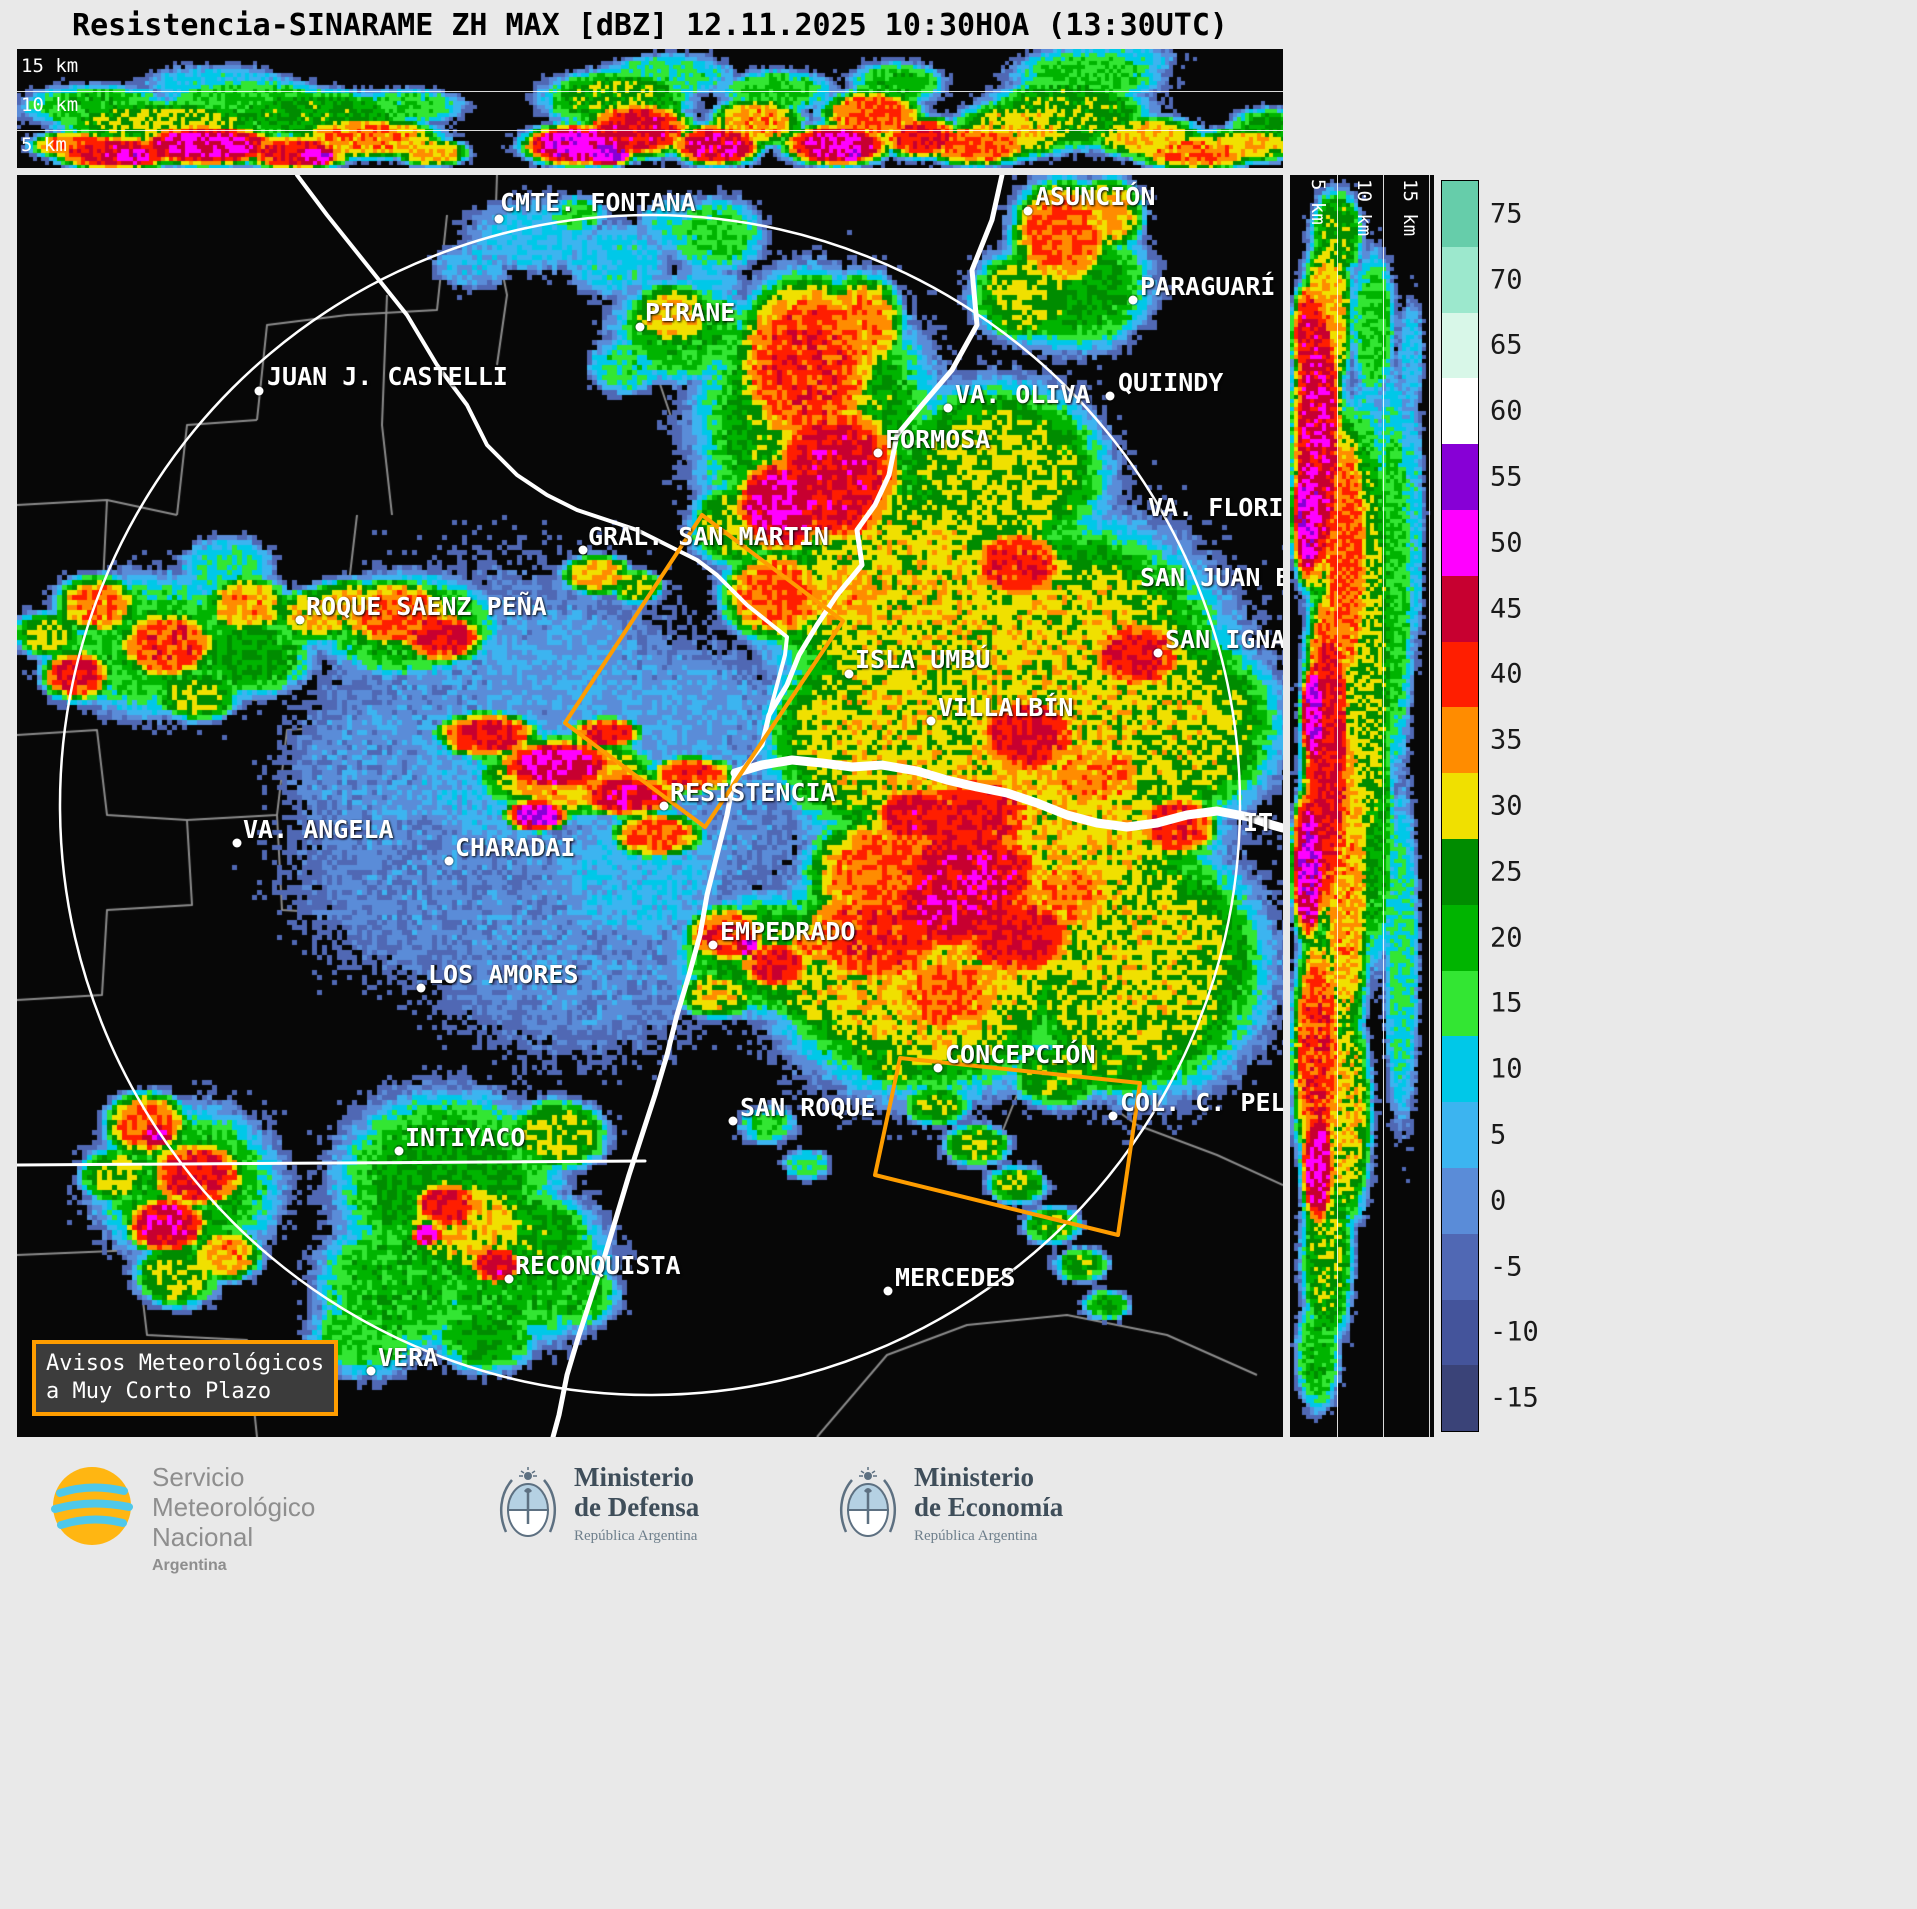  I want to click on city-label: CHARADAI, so click(515, 847).